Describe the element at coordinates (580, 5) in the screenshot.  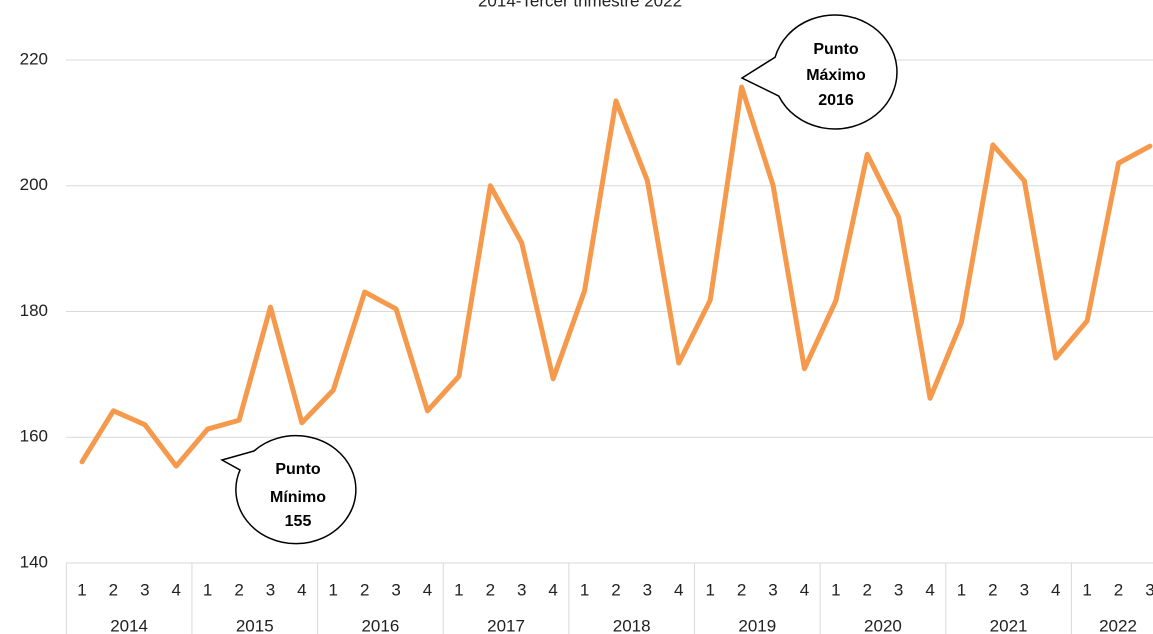
I see `chart-title: 2014-Tercer trimestre 2022` at that location.